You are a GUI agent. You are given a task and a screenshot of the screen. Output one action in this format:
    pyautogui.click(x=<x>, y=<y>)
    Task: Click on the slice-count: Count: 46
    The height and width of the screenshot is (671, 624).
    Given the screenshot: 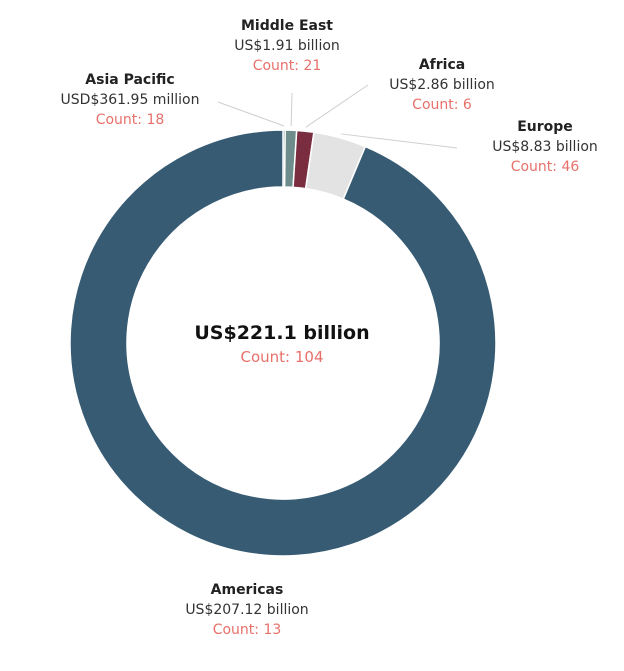 What is the action you would take?
    pyautogui.click(x=545, y=167)
    